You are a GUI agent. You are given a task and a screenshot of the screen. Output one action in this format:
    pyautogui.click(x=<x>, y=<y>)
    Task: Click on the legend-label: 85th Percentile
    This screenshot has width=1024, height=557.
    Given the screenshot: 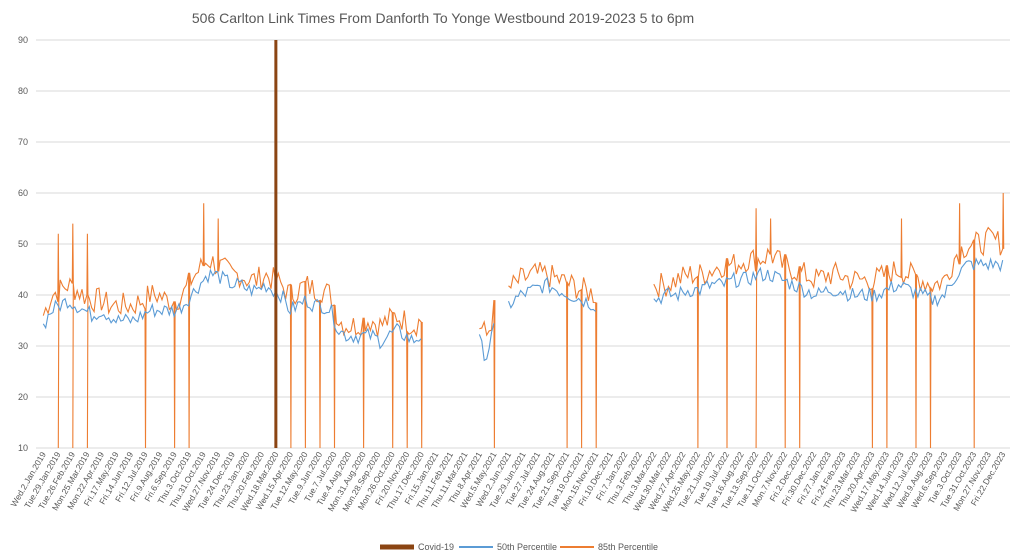 What is the action you would take?
    pyautogui.click(x=628, y=547)
    